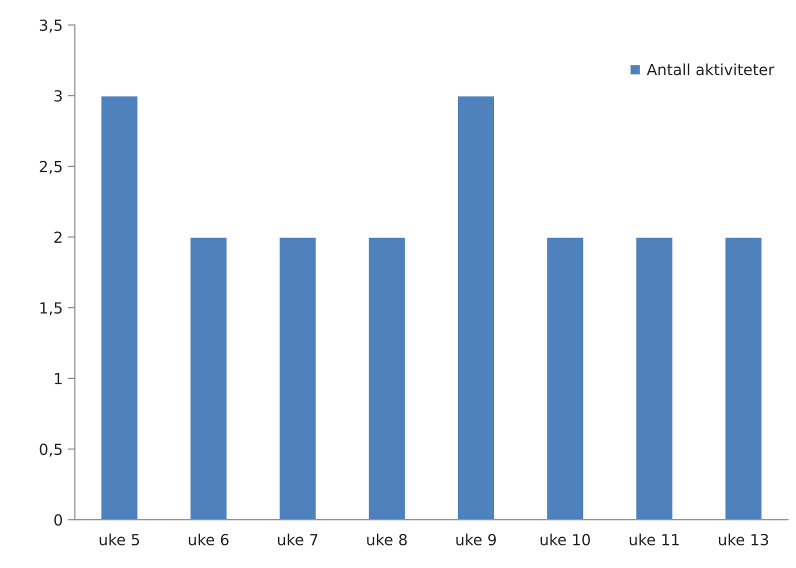 The height and width of the screenshot is (568, 796). What do you see at coordinates (58, 378) in the screenshot?
I see `y-tick-label: 1` at bounding box center [58, 378].